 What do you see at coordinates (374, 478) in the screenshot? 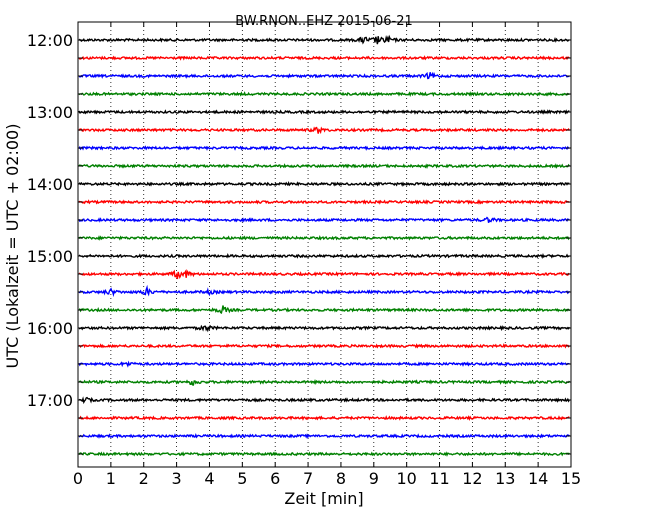
I see `x-tick-label: 9` at bounding box center [374, 478].